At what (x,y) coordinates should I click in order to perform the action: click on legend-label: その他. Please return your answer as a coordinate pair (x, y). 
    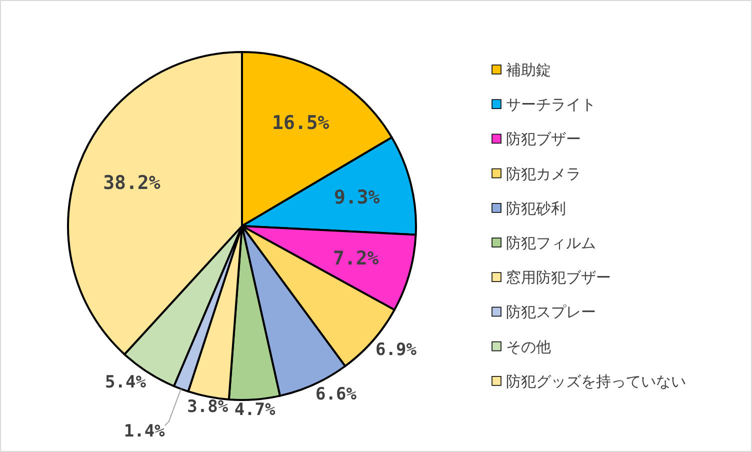
    Looking at the image, I should click on (528, 347).